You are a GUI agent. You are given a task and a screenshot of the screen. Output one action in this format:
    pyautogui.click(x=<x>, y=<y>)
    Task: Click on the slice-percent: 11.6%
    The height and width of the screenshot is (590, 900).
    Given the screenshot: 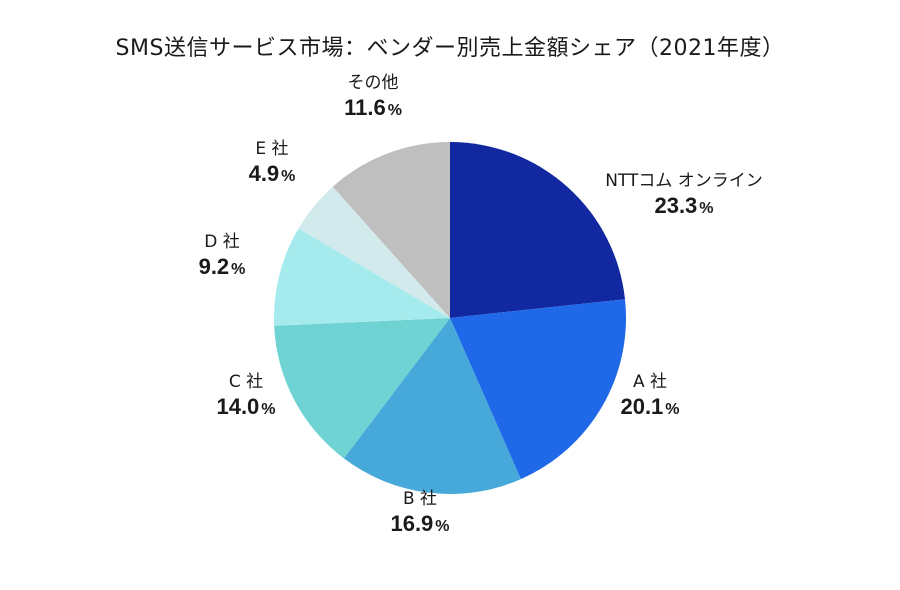 What is the action you would take?
    pyautogui.click(x=373, y=107)
    